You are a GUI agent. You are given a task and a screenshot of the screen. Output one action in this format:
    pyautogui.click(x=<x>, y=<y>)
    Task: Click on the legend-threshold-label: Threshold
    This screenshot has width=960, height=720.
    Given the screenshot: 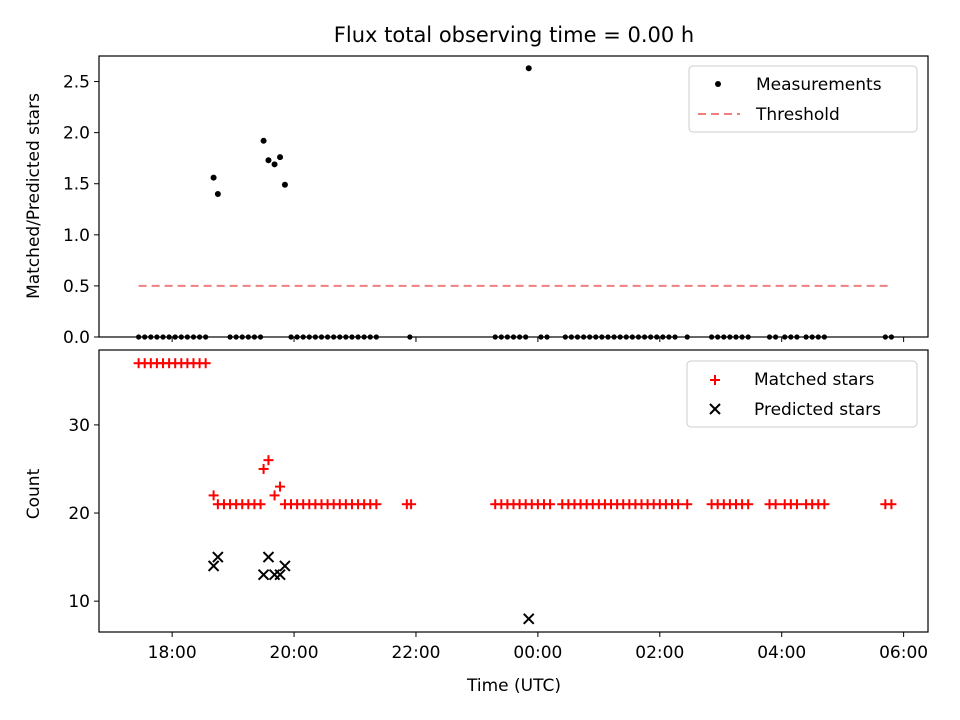 What is the action you would take?
    pyautogui.click(x=797, y=115)
    